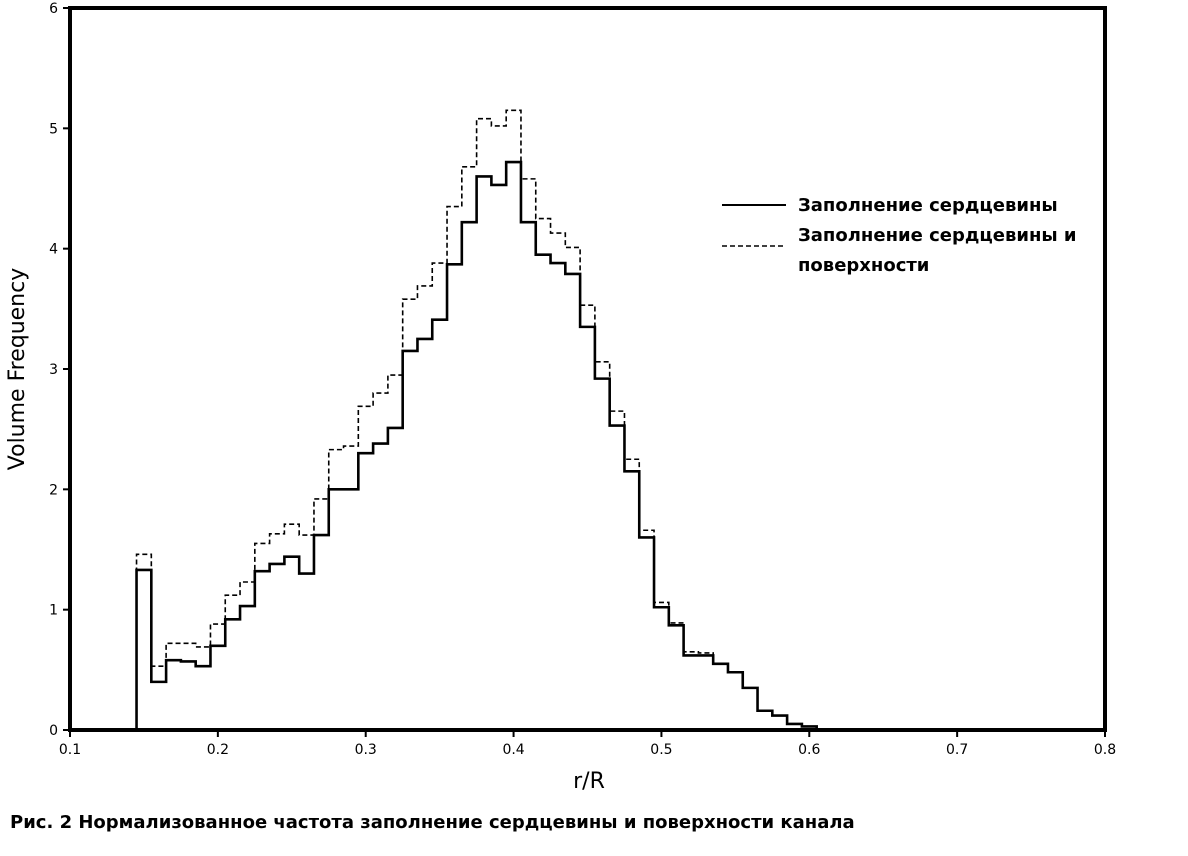  Describe the element at coordinates (53, 129) in the screenshot. I see `y-tick-label: 5` at that location.